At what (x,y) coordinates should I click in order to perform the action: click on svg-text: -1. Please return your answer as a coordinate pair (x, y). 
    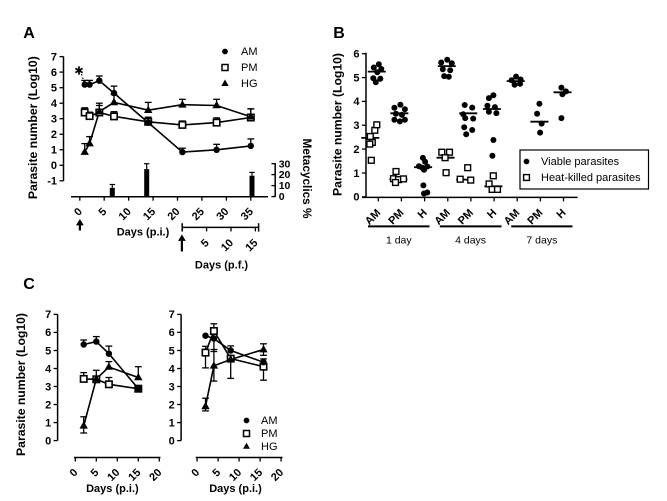
    Looking at the image, I should click on (52, 182).